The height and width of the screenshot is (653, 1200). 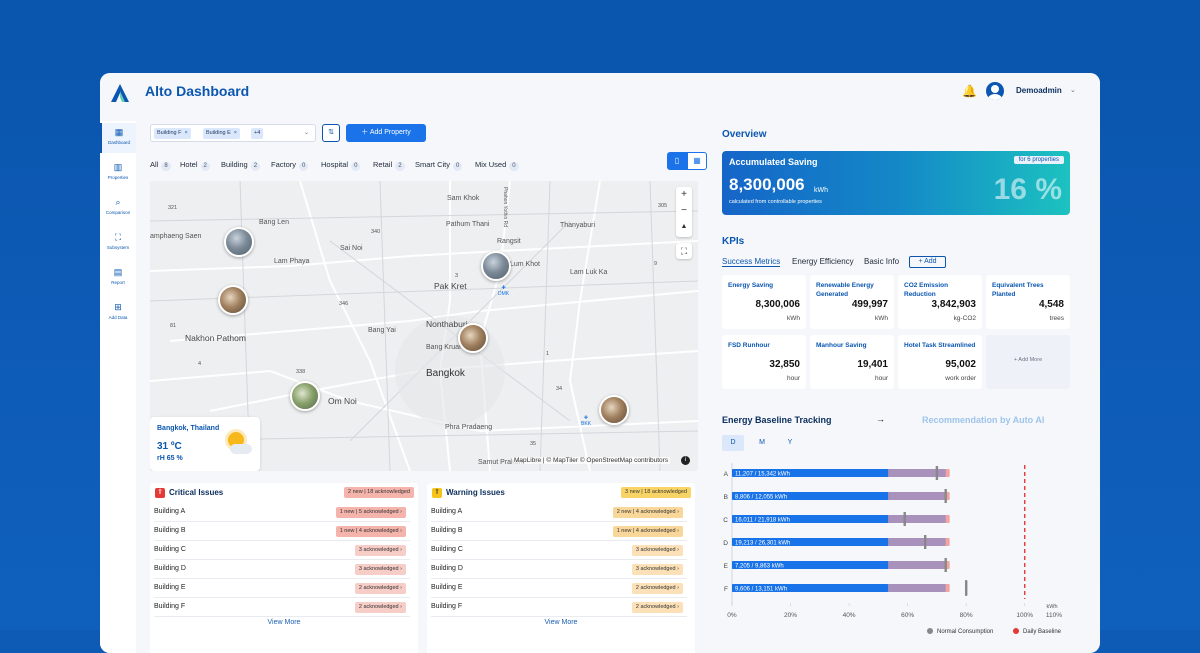 I want to click on avatar, so click(x=995, y=91).